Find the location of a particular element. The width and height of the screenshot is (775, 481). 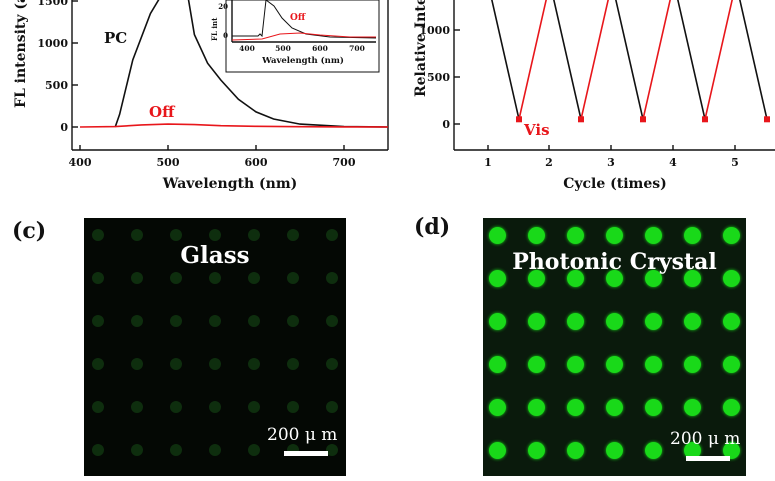

inset-xtick-label: 500 is located at coordinates (283, 48).